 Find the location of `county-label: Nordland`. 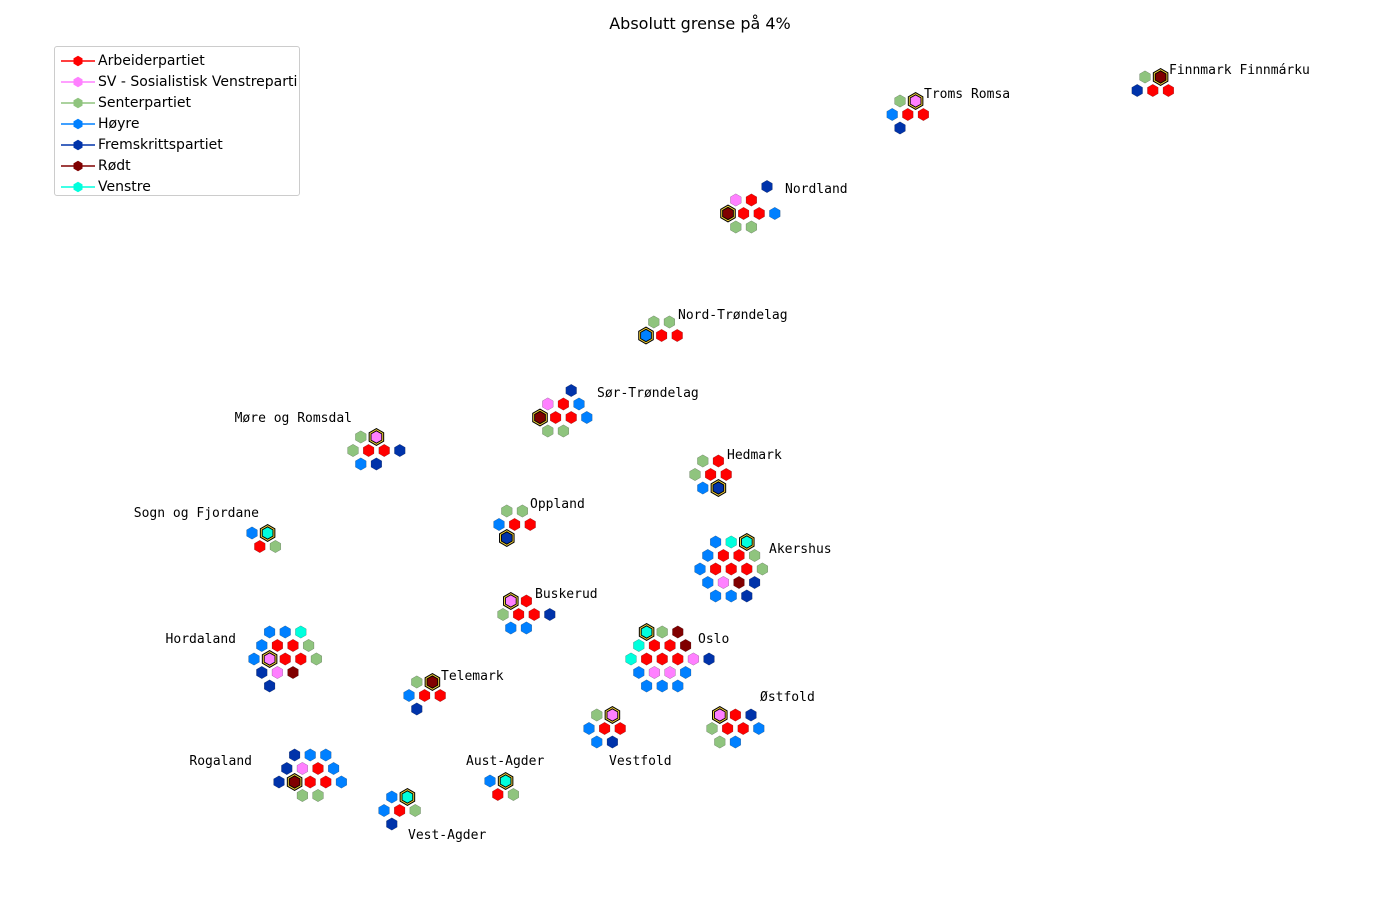

county-label: Nordland is located at coordinates (816, 189).